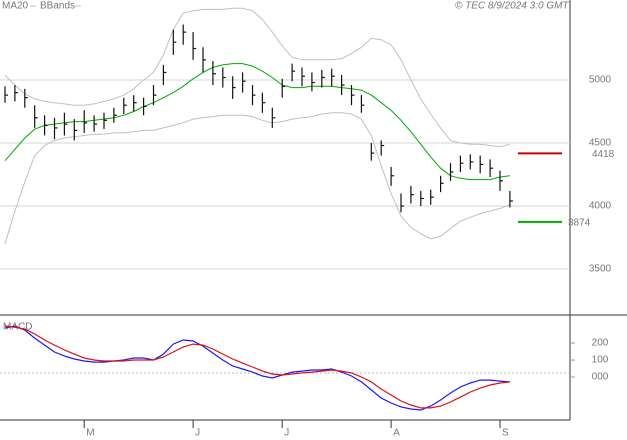  What do you see at coordinates (396, 433) in the screenshot?
I see `x-tick-label: A` at bounding box center [396, 433].